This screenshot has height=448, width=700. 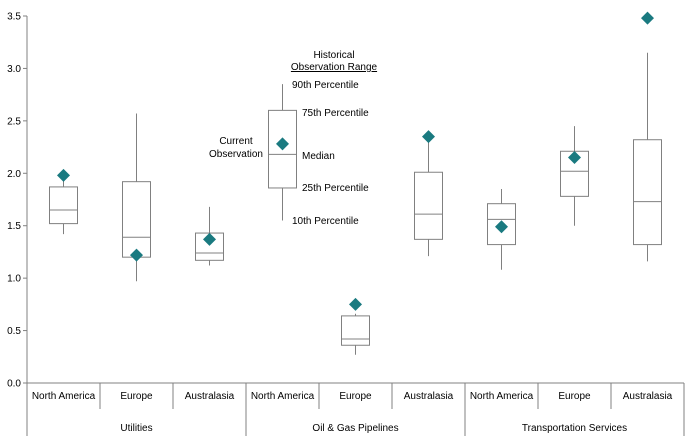 What do you see at coordinates (318, 156) in the screenshot?
I see `legend-median-label: Median` at bounding box center [318, 156].